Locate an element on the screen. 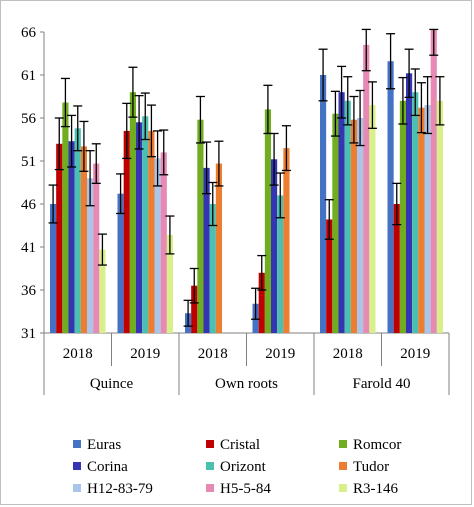 Image resolution: width=474 pixels, height=507 pixels. legend-label: H5-5-84 is located at coordinates (245, 489).